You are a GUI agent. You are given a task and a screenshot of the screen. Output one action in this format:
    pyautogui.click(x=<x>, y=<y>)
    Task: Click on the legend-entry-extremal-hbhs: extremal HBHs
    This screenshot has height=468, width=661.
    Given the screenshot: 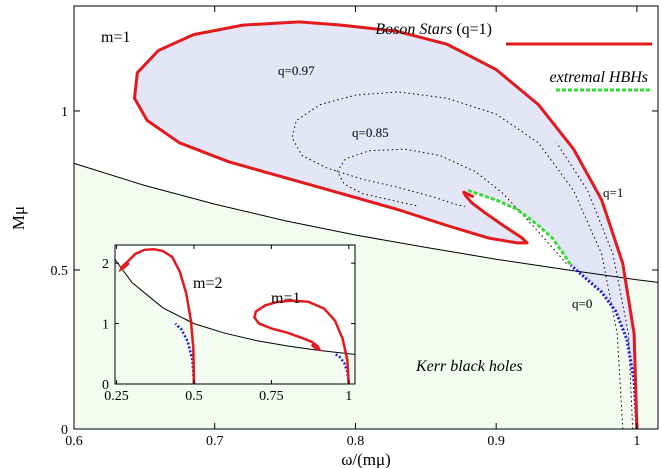 What is the action you would take?
    pyautogui.click(x=599, y=77)
    